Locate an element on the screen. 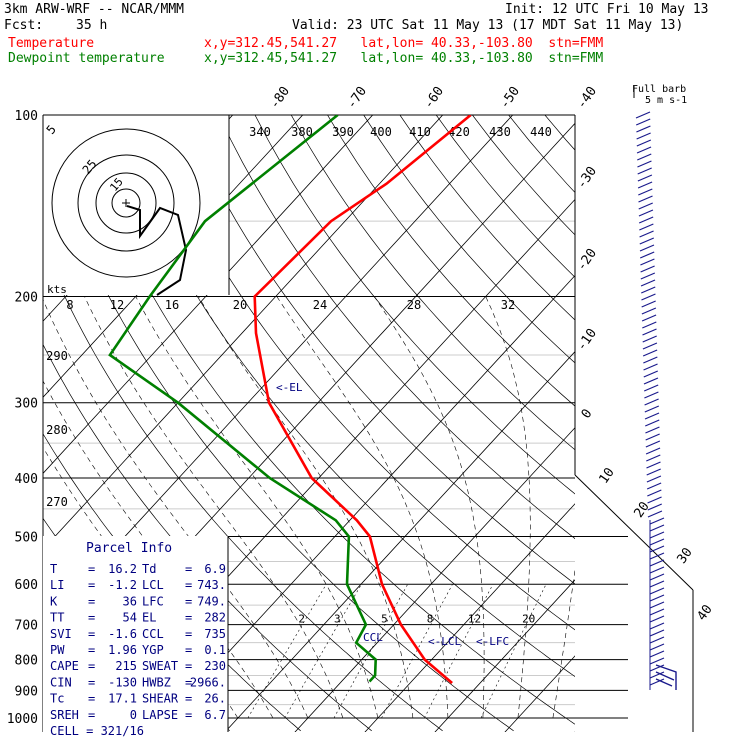 The width and height of the screenshot is (740, 740). parcel-value: 16.2 is located at coordinates (122, 569).